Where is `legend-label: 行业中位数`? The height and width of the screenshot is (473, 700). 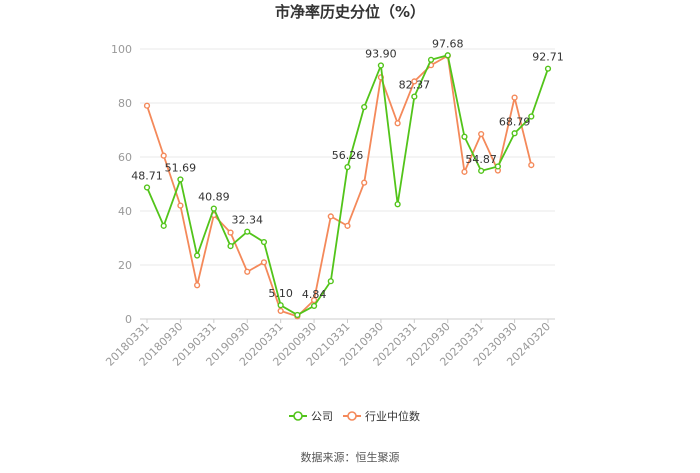
legend-label: 行业中位数 is located at coordinates (392, 416).